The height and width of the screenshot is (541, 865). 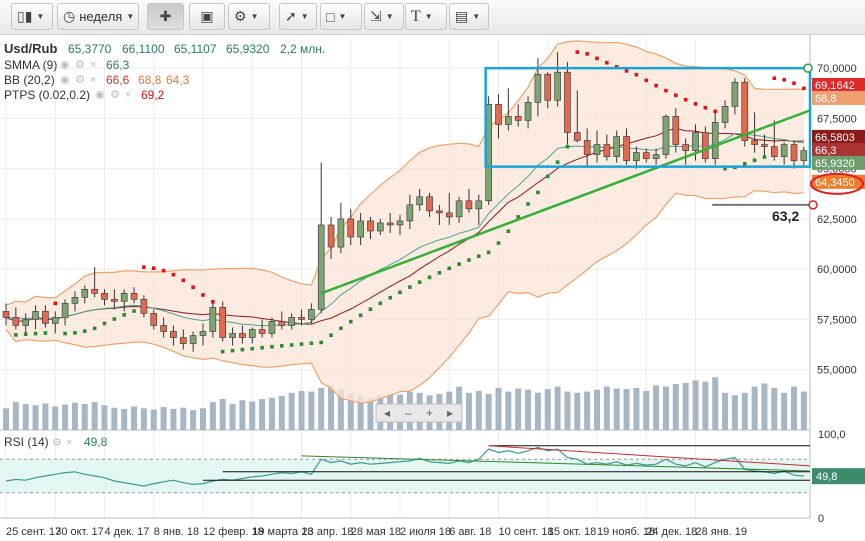 I want to click on image-button: ▤ ▼, so click(x=469, y=16).